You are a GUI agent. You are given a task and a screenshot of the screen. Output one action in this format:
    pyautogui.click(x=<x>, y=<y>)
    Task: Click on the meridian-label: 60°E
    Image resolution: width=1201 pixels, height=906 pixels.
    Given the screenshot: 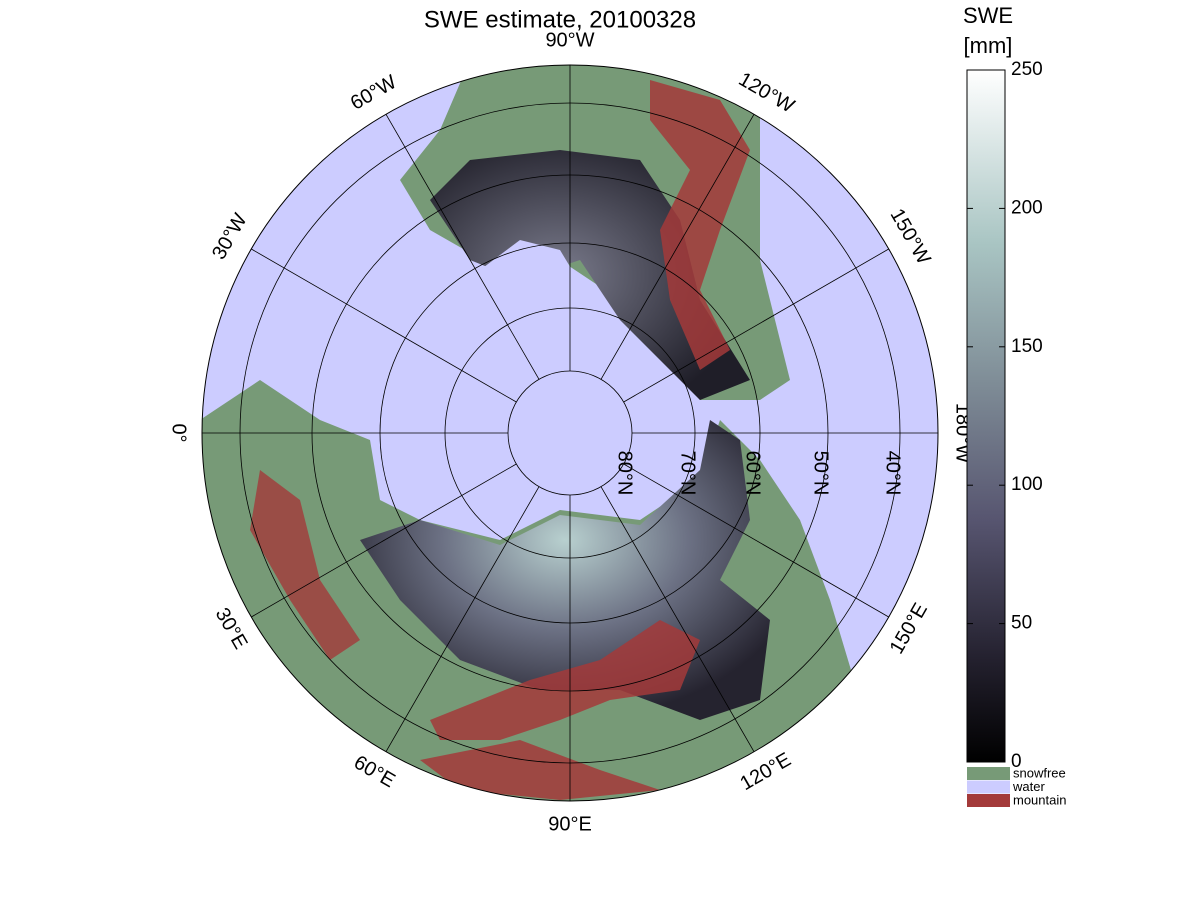 What is the action you would take?
    pyautogui.click(x=374, y=771)
    